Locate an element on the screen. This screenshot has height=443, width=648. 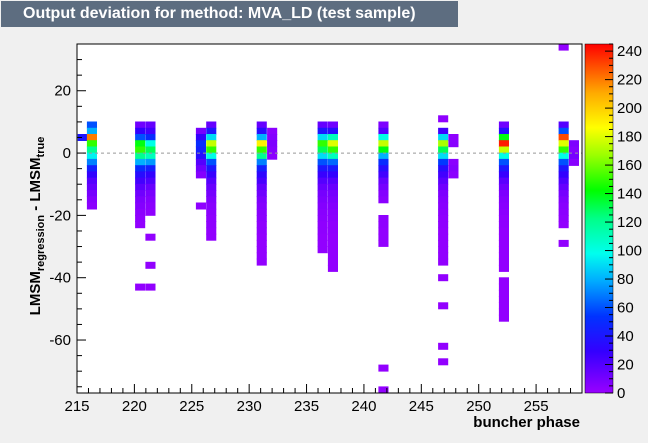
z-tick-label: 0 is located at coordinates (621, 393).